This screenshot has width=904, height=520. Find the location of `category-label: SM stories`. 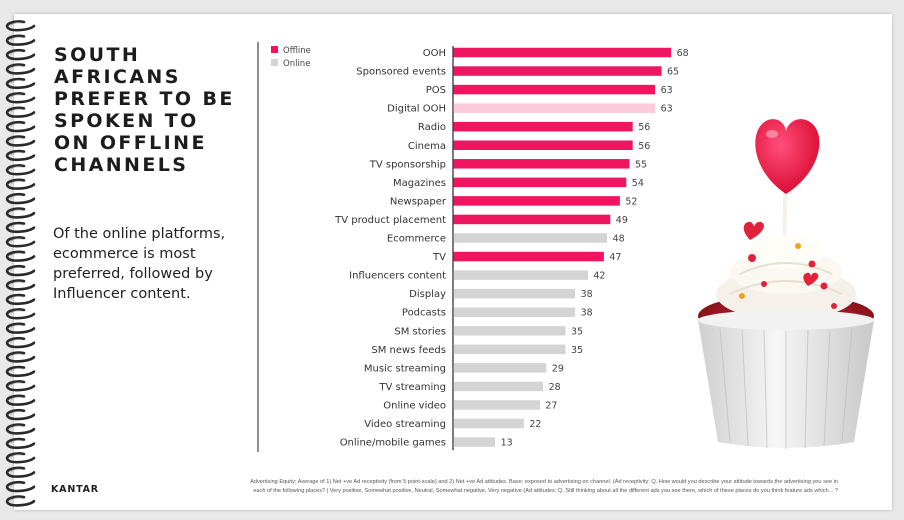

category-label: SM stories is located at coordinates (420, 331).